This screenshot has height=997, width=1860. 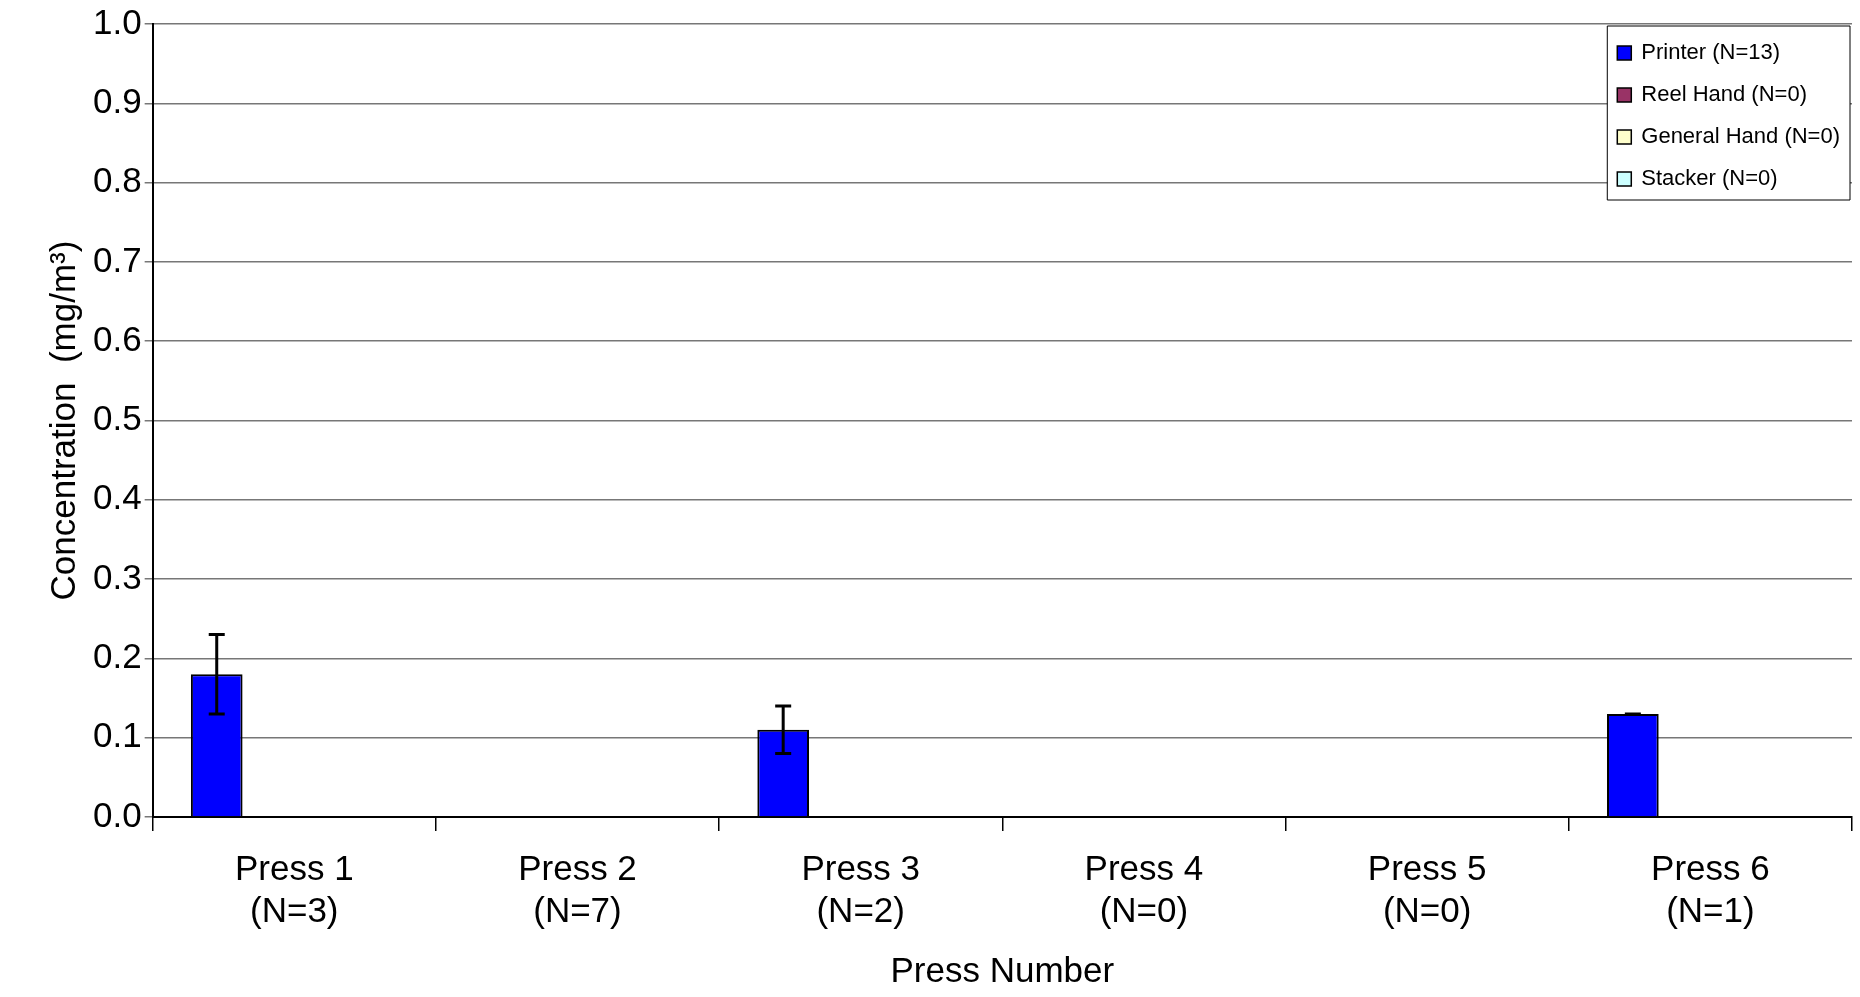 What do you see at coordinates (117, 100) in the screenshot?
I see `y-tick-label: 0.9` at bounding box center [117, 100].